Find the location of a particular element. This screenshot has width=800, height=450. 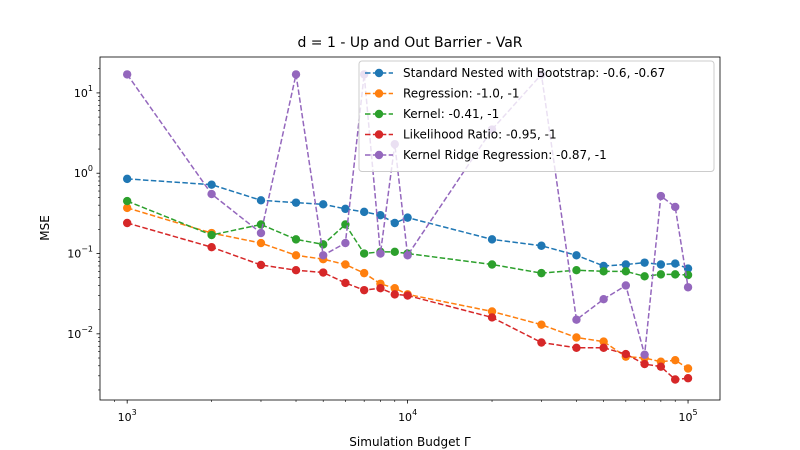

x-axis-label: Simulation Budget Γ is located at coordinates (410, 442).